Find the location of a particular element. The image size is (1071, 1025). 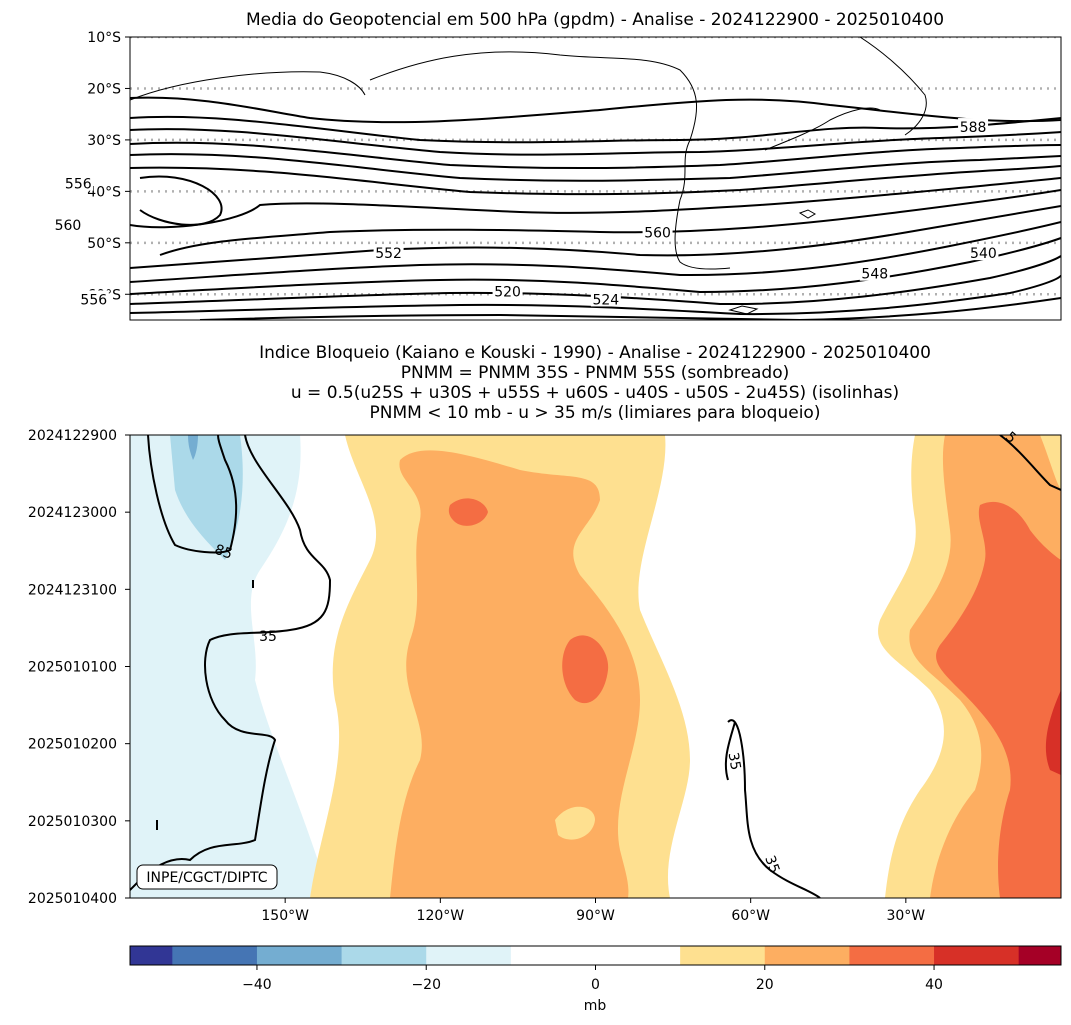

contour-label: 520 is located at coordinates (507, 293).